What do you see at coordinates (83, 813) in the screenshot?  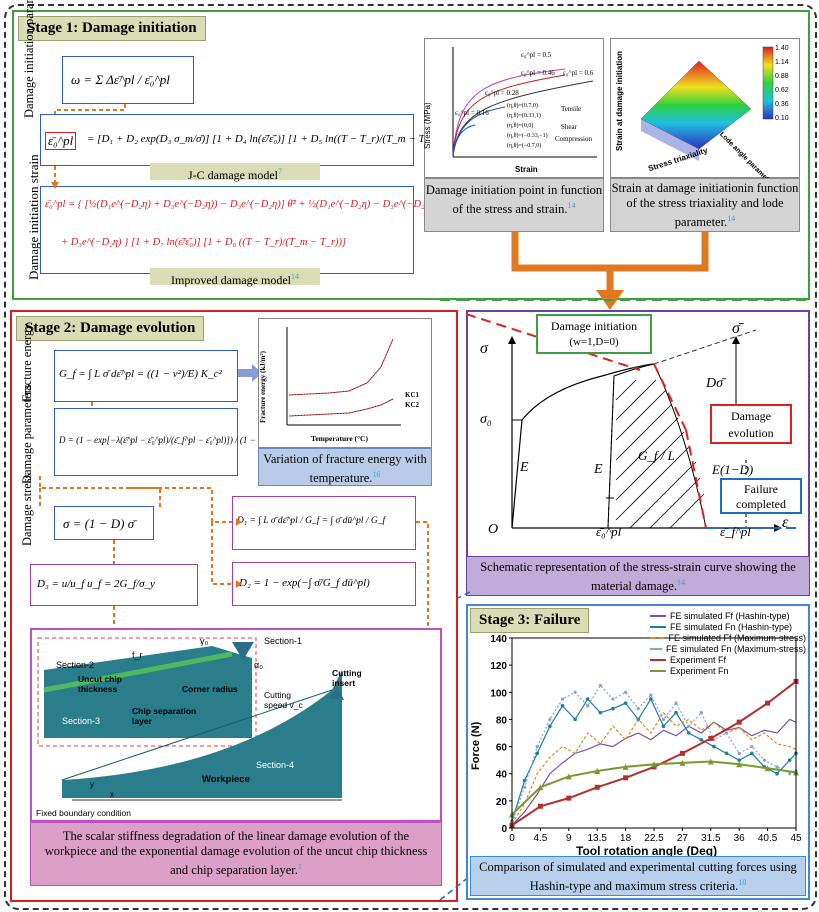 I see `mesh-fixed: Fixed boundary condition` at bounding box center [83, 813].